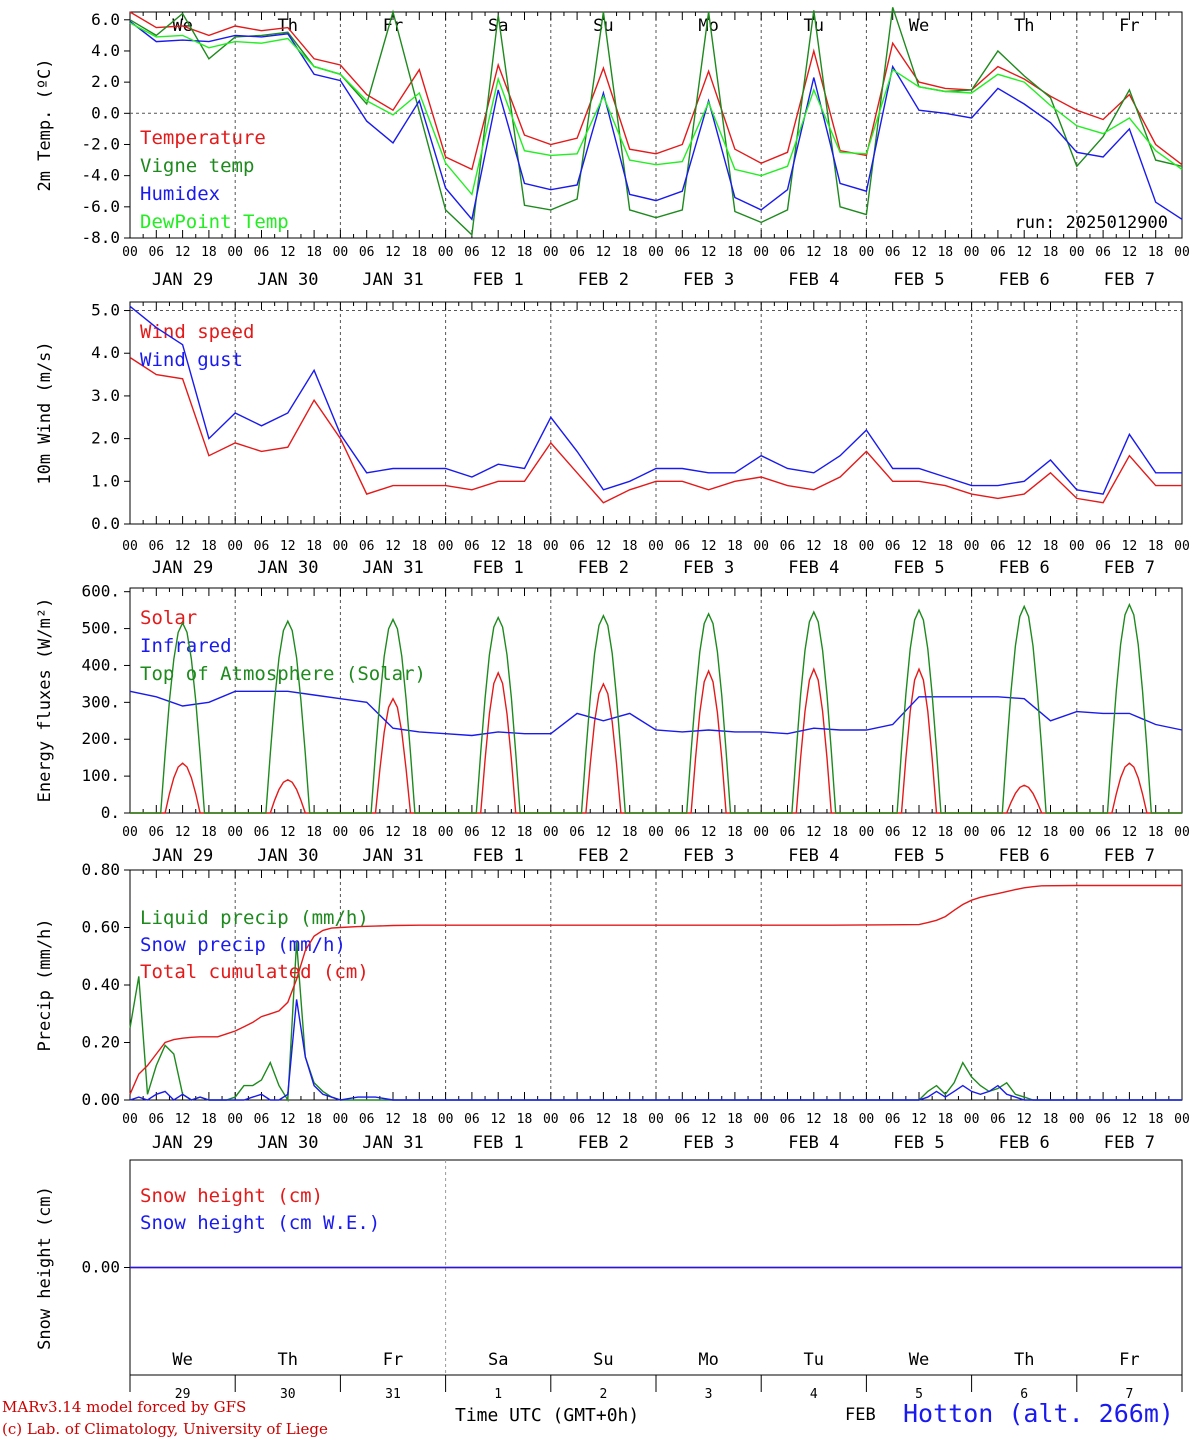 This screenshot has height=1440, width=1194. I want to click on y-tick-label: 400., so click(100, 664).